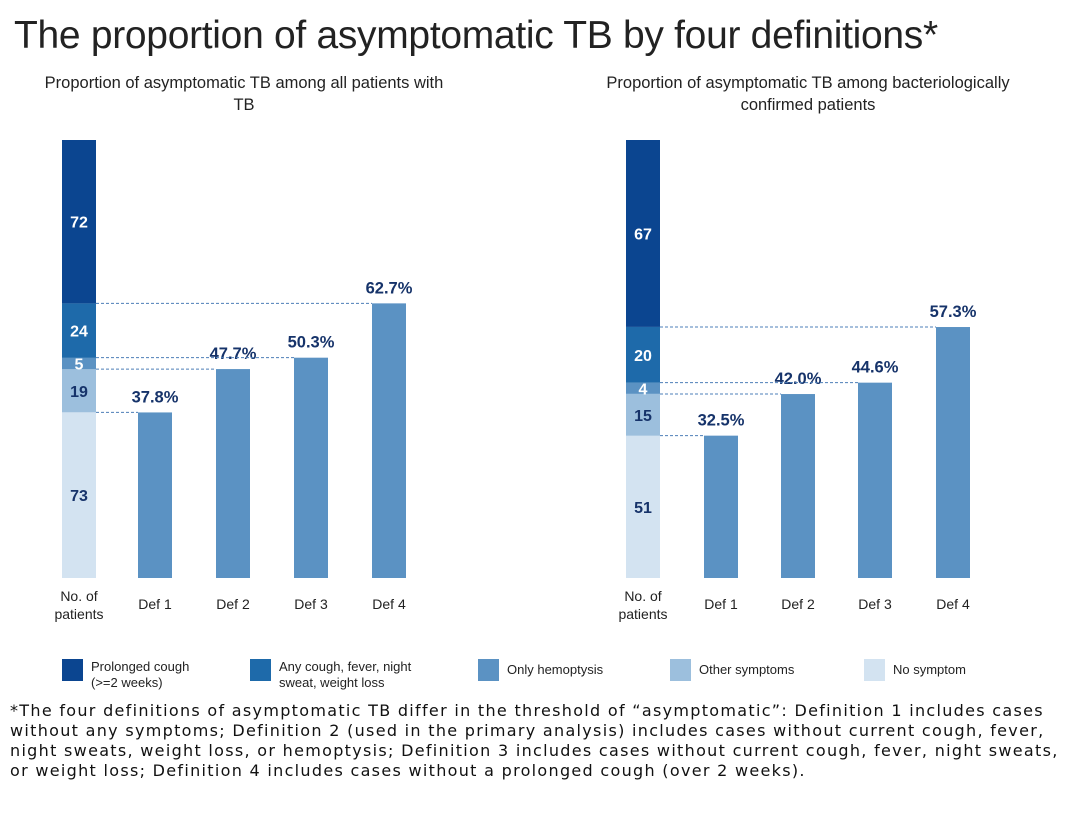 The height and width of the screenshot is (824, 1080). I want to click on stacked-segment-other-symptoms-right, so click(643, 414).